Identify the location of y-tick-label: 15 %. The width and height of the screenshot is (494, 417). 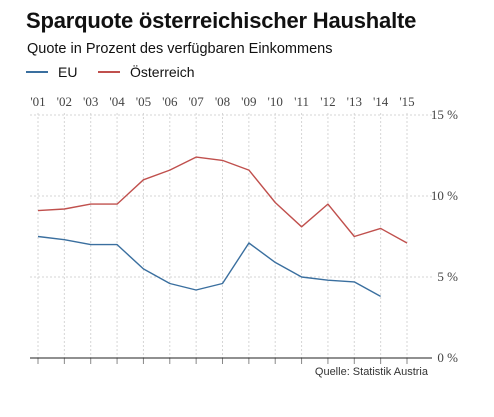
(444, 114).